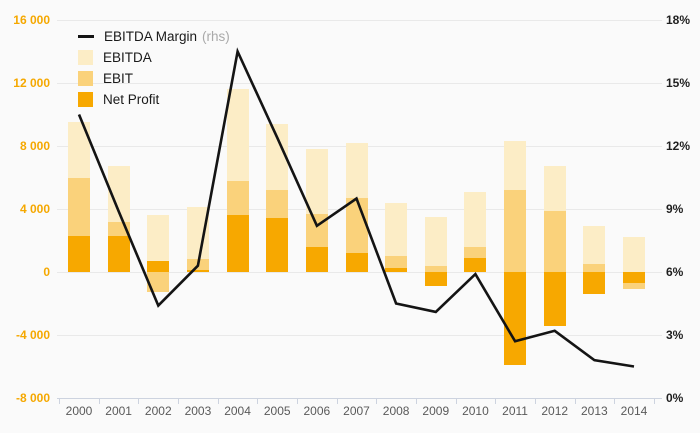  What do you see at coordinates (435, 244) in the screenshot?
I see `bar-ebitda-2009` at bounding box center [435, 244].